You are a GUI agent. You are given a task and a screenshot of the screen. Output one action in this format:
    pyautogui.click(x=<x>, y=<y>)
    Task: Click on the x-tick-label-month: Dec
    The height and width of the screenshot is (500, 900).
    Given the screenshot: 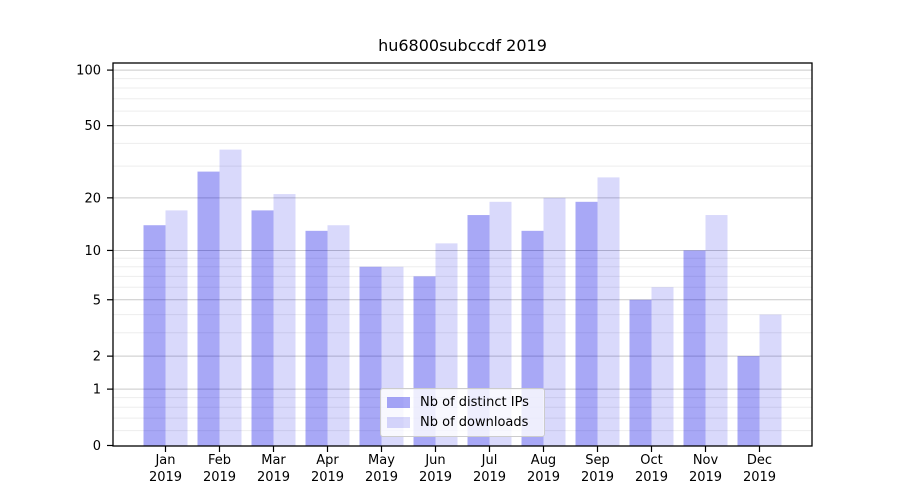 What is the action you would take?
    pyautogui.click(x=759, y=460)
    